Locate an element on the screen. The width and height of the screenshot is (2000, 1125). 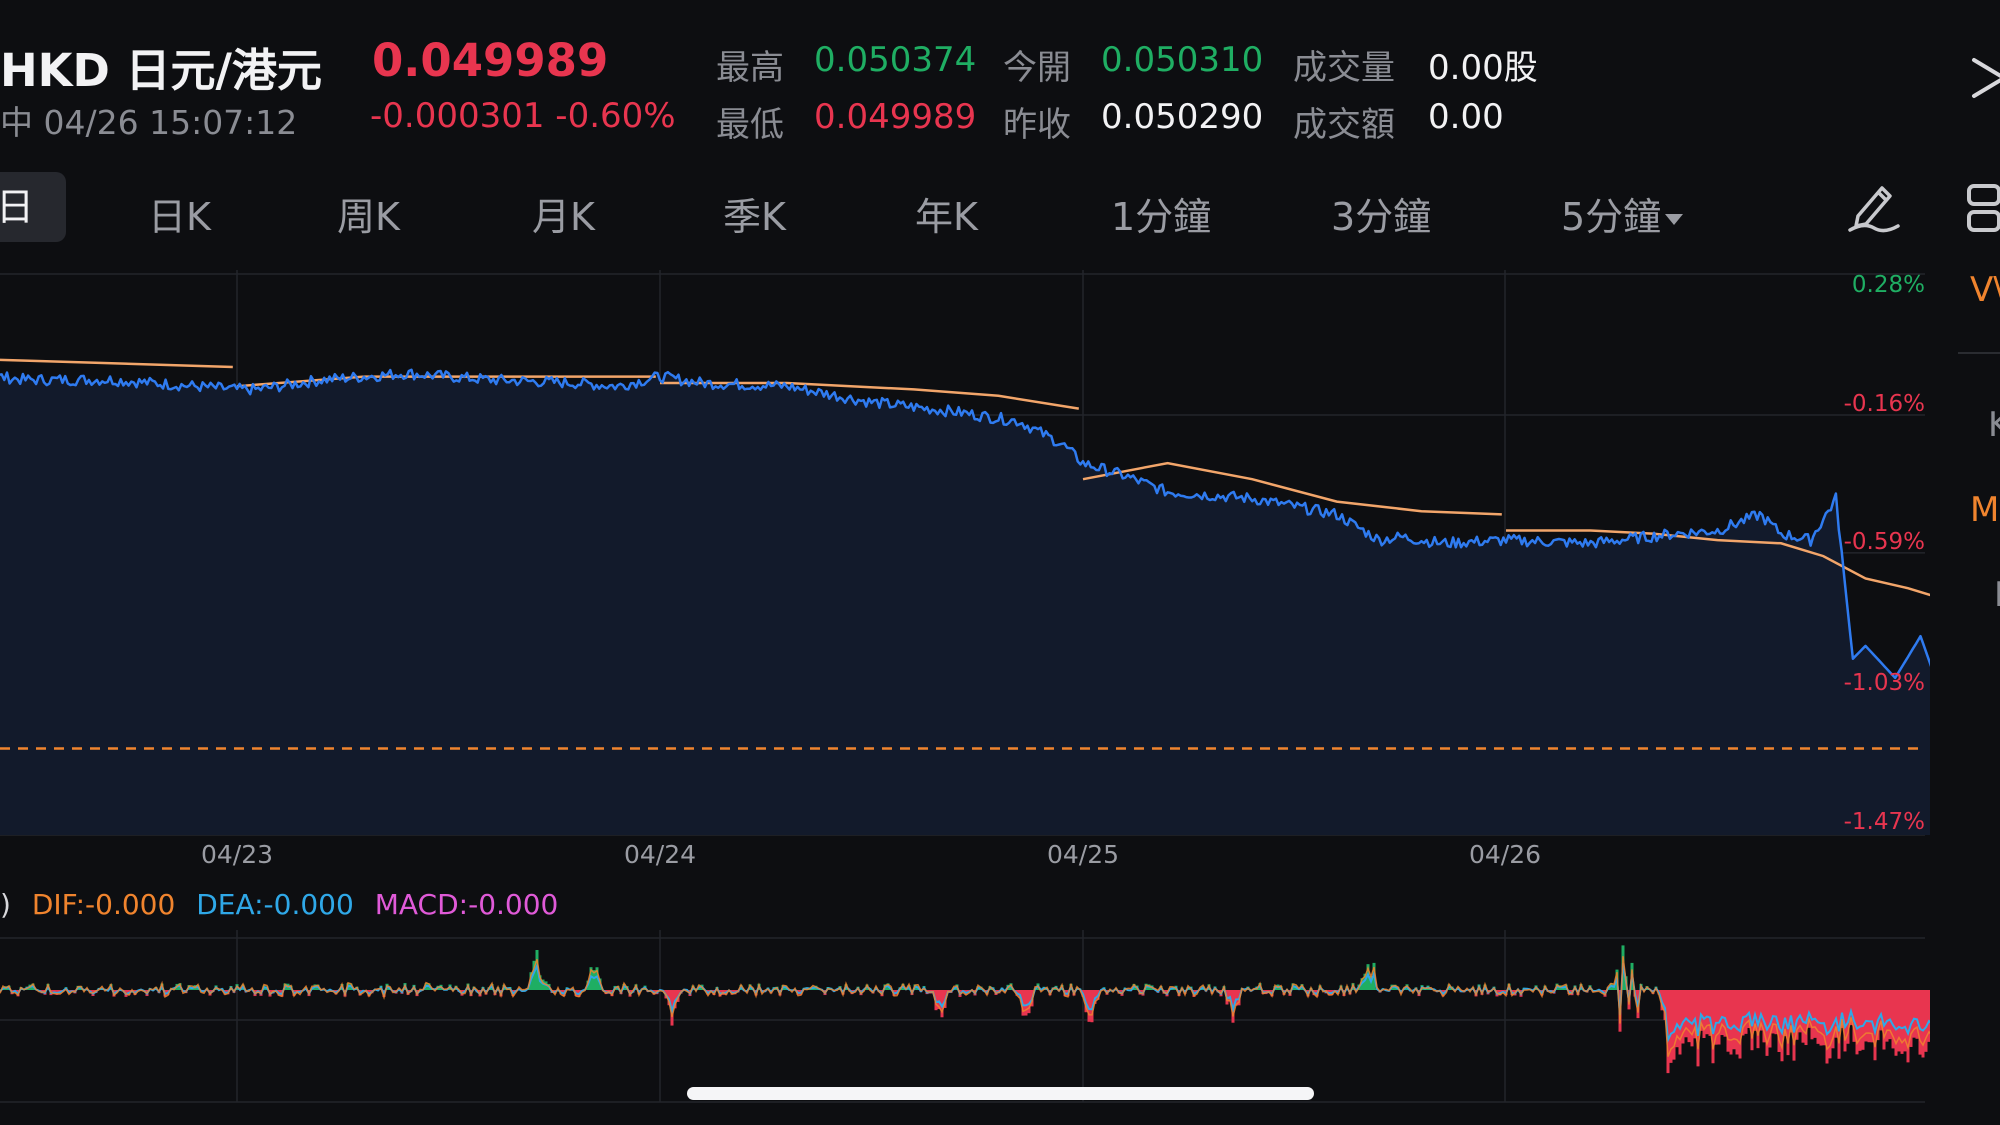
low-value: 0.049989 is located at coordinates (895, 117).